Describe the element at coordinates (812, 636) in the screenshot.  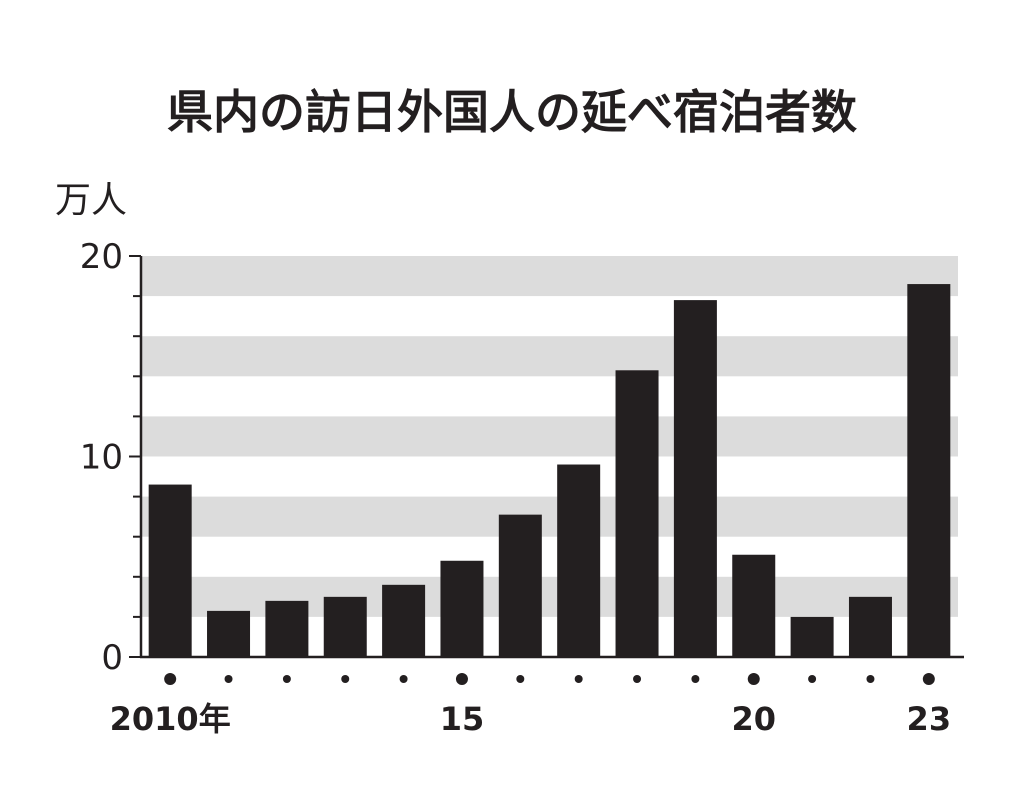
I see `bar-2021` at that location.